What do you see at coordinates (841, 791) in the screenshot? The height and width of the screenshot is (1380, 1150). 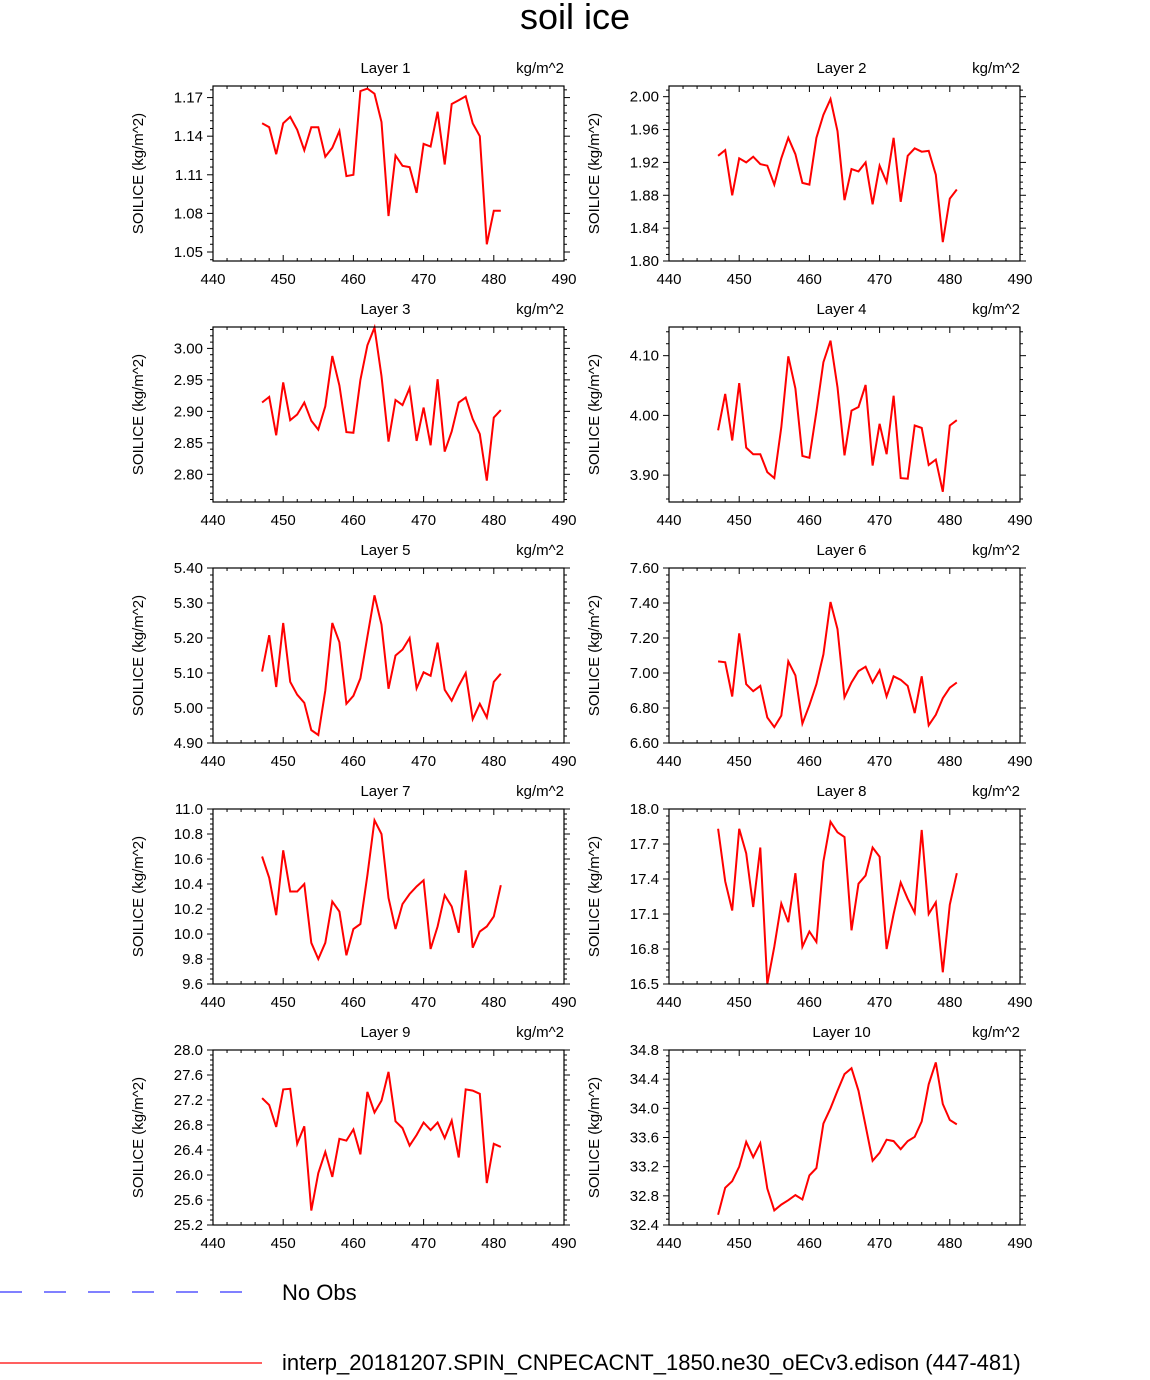 I see `panel-title: Layer 8` at bounding box center [841, 791].